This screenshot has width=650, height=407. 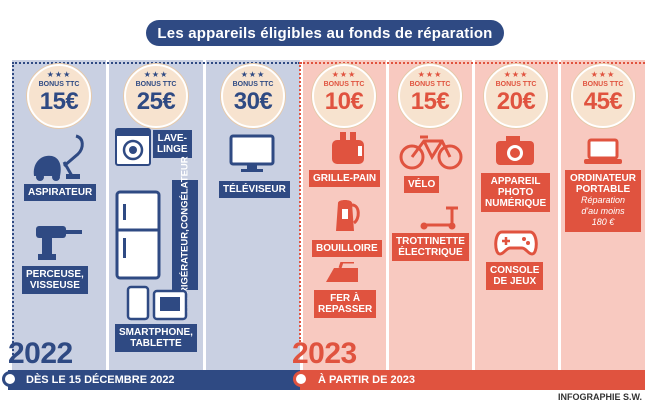 What do you see at coordinates (348, 215) in the screenshot?
I see `kettle-icon` at bounding box center [348, 215].